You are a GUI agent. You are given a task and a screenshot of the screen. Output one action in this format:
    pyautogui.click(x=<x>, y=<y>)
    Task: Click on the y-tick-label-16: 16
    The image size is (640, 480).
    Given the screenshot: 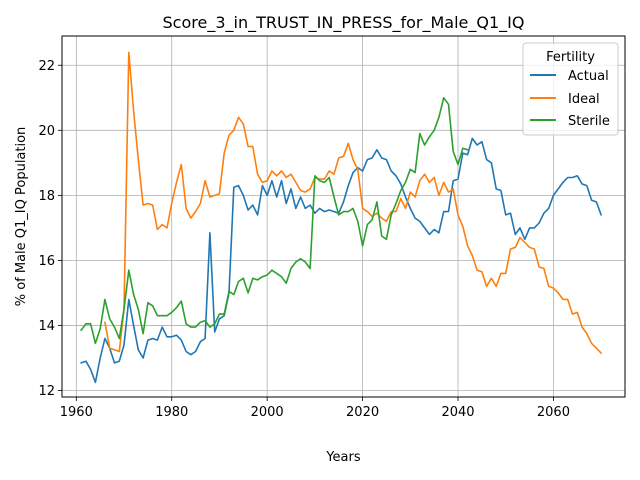 What is the action you would take?
    pyautogui.click(x=46, y=261)
    